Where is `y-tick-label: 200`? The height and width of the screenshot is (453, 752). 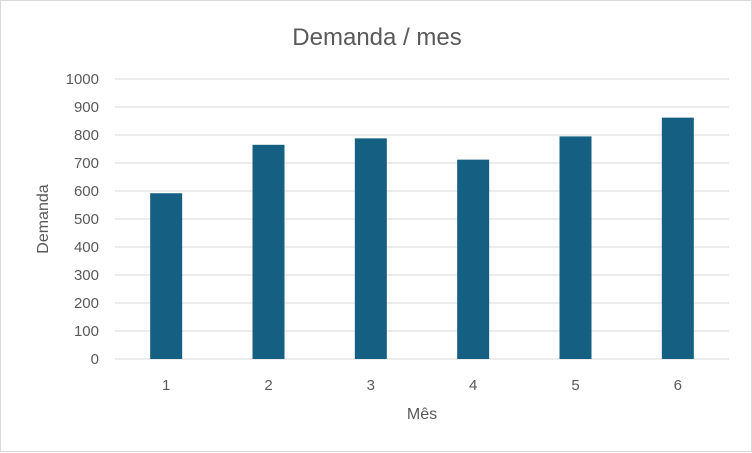
y-tick-label: 200 is located at coordinates (86, 303).